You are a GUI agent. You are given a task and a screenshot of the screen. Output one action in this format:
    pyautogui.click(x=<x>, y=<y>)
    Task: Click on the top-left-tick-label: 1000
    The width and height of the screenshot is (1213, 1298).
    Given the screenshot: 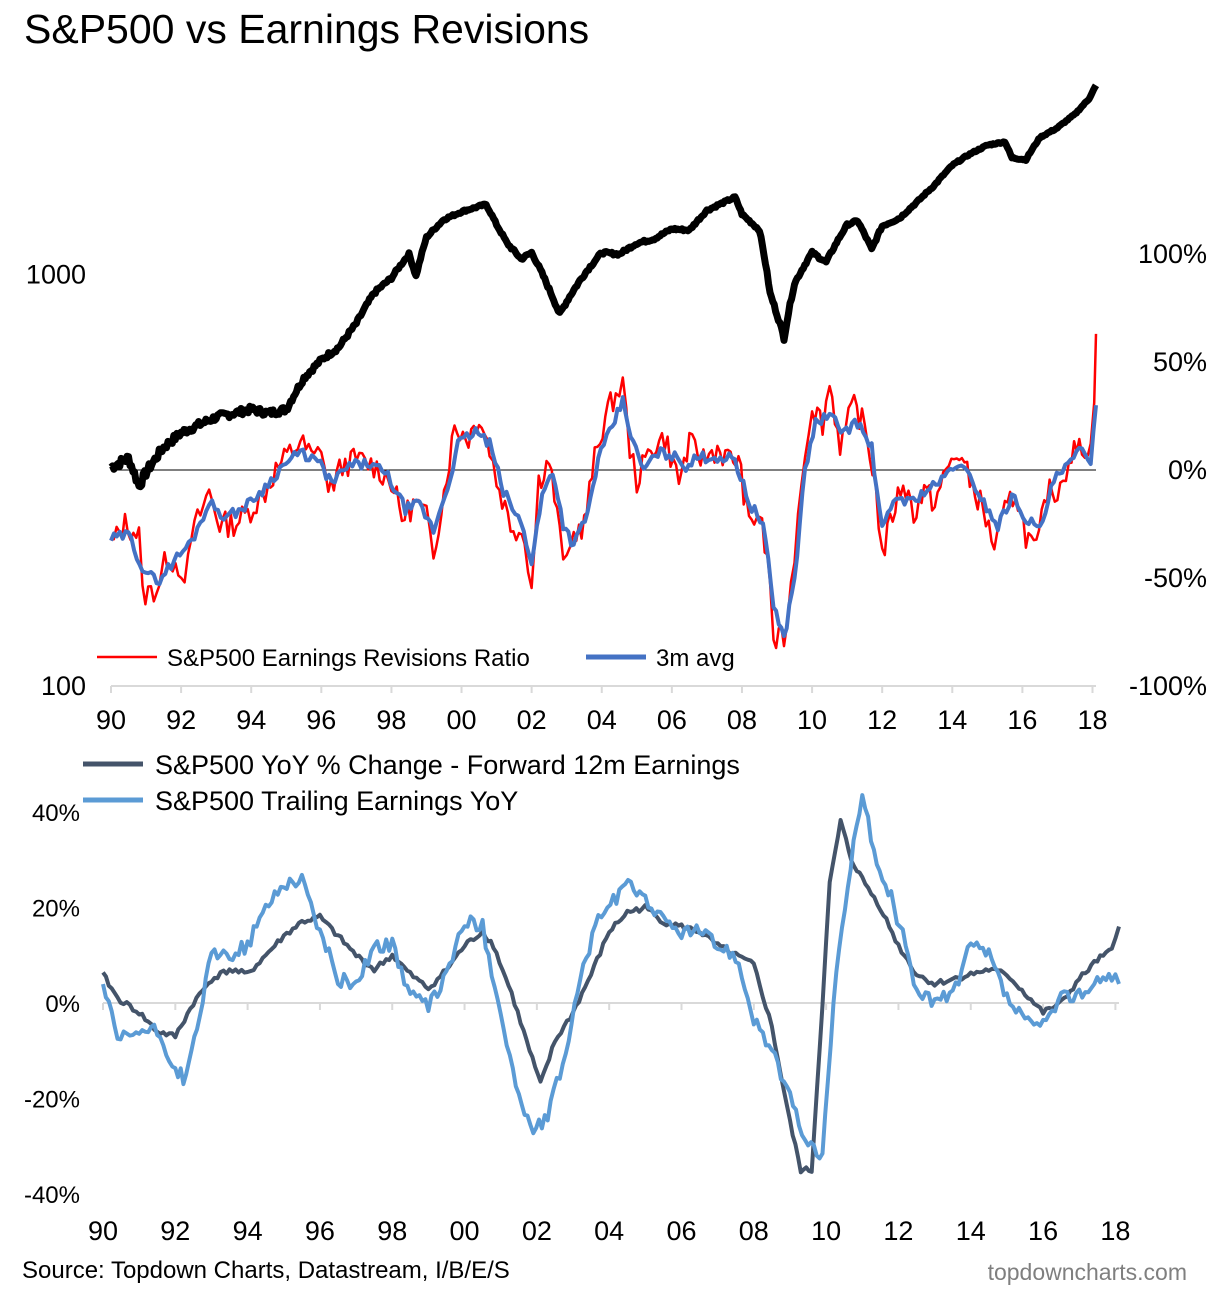 What is the action you would take?
    pyautogui.click(x=56, y=274)
    